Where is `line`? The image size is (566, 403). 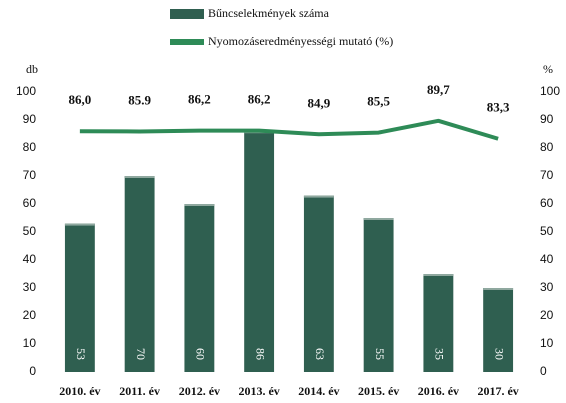
line is located at coordinates (289, 129).